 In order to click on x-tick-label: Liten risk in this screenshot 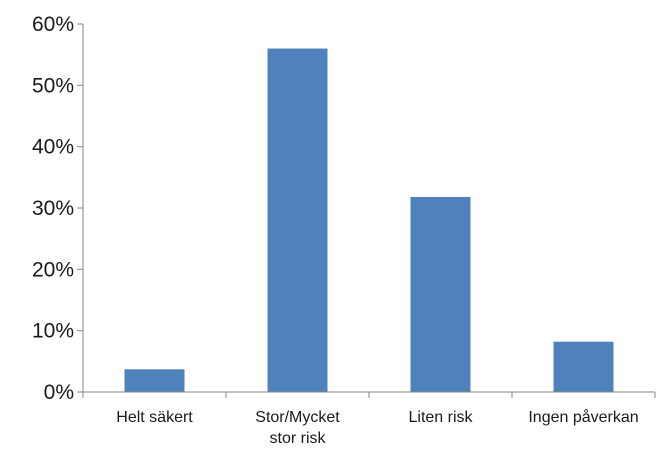, I will do `click(440, 417)`.